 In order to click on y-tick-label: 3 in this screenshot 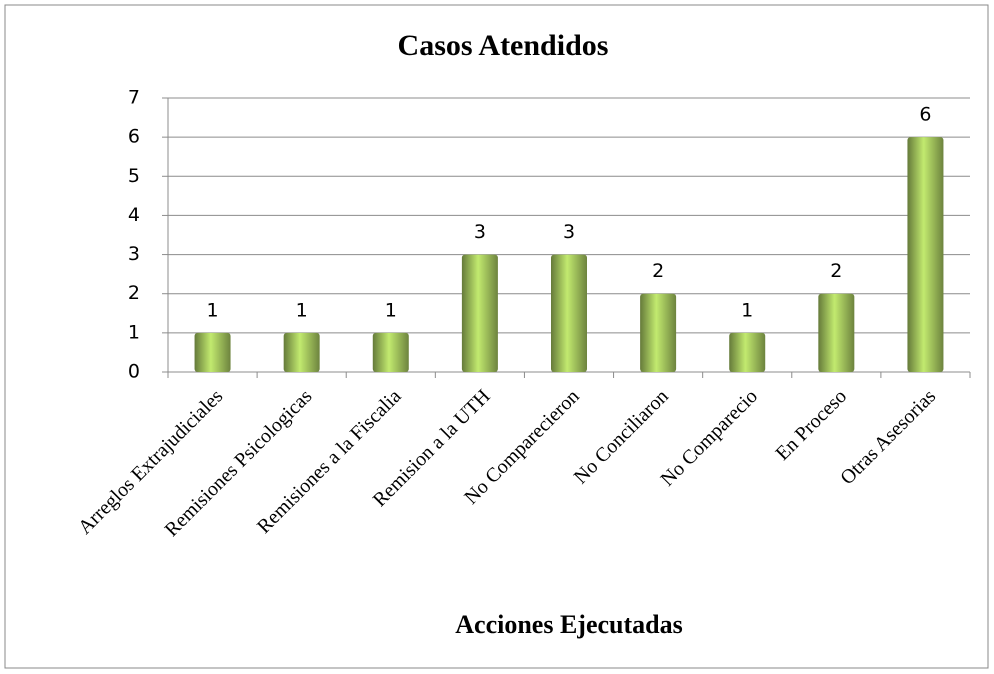, I will do `click(134, 254)`.